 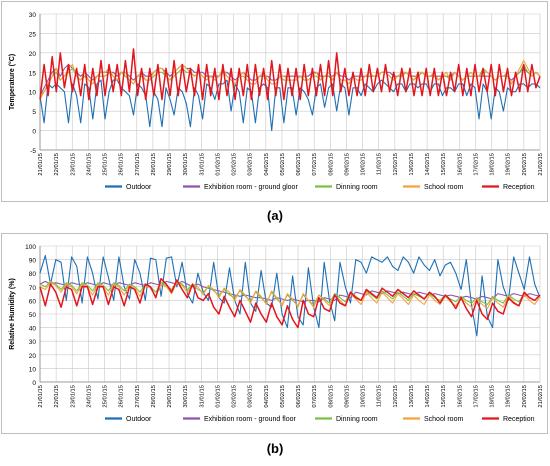 I want to click on x-tick-label: 13/02/15, so click(x=412, y=396).